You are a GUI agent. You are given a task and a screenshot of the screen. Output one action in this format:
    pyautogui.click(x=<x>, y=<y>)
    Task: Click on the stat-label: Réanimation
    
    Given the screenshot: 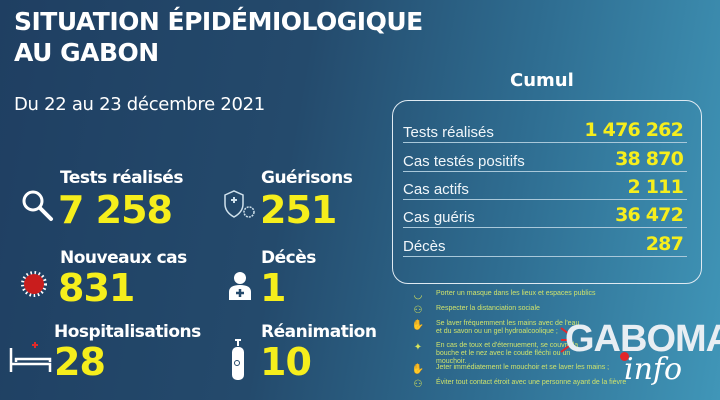 What is the action you would take?
    pyautogui.click(x=319, y=332)
    